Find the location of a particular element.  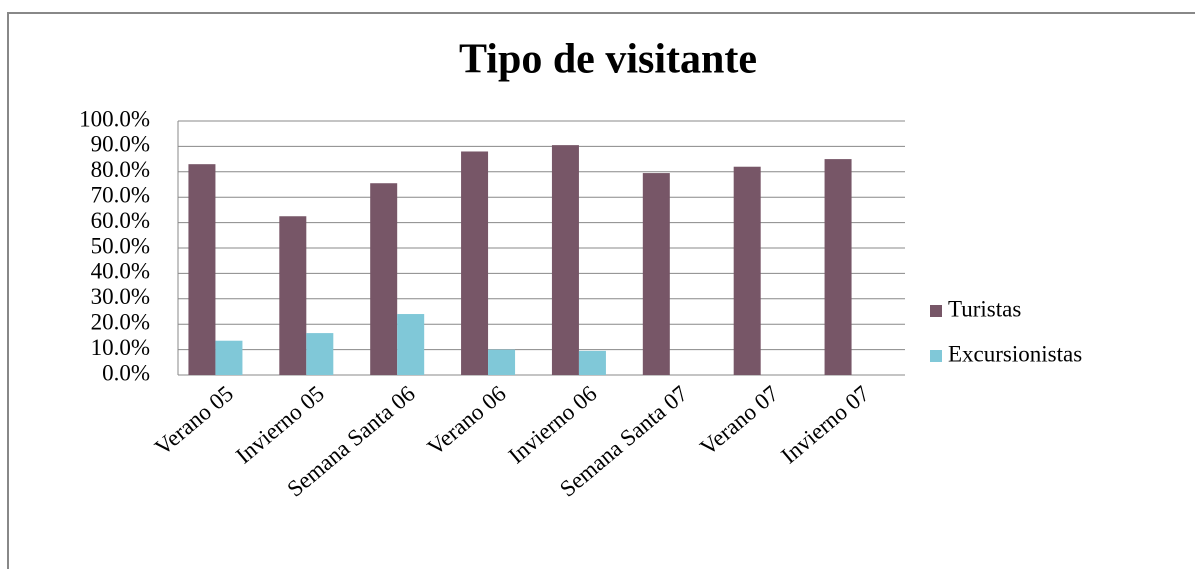

y-tick-label: 30.0% is located at coordinates (120, 296).